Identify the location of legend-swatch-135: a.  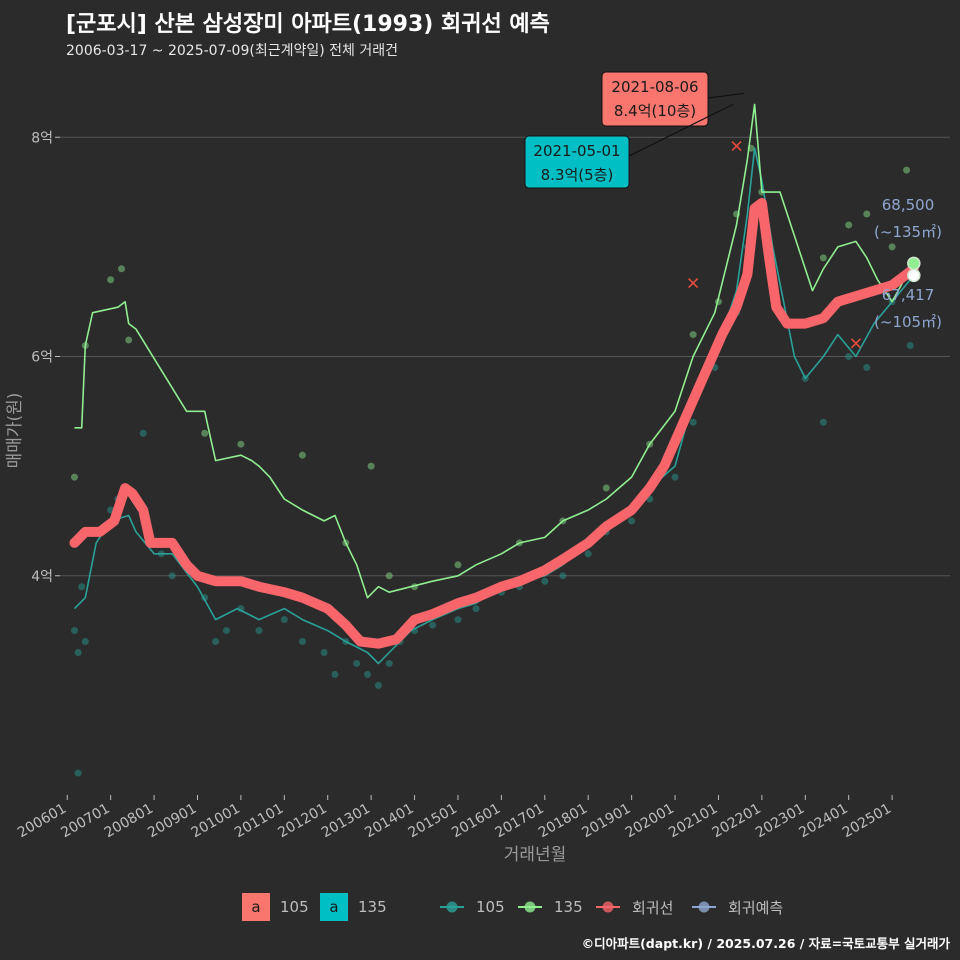
(334, 907).